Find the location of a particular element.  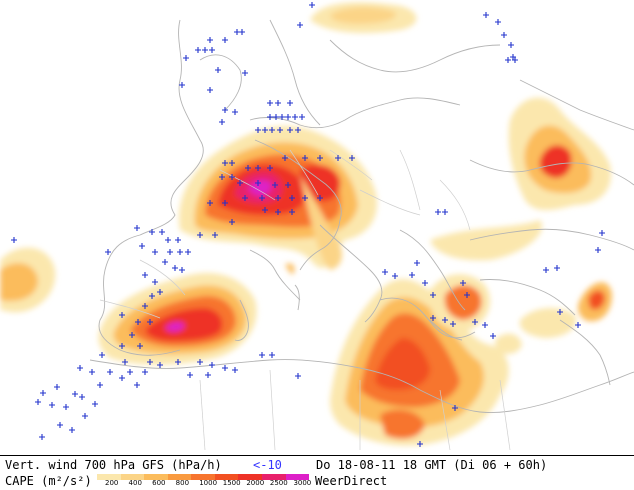

cape-legend-label: CAPE (m²/s²) is located at coordinates (48, 481).